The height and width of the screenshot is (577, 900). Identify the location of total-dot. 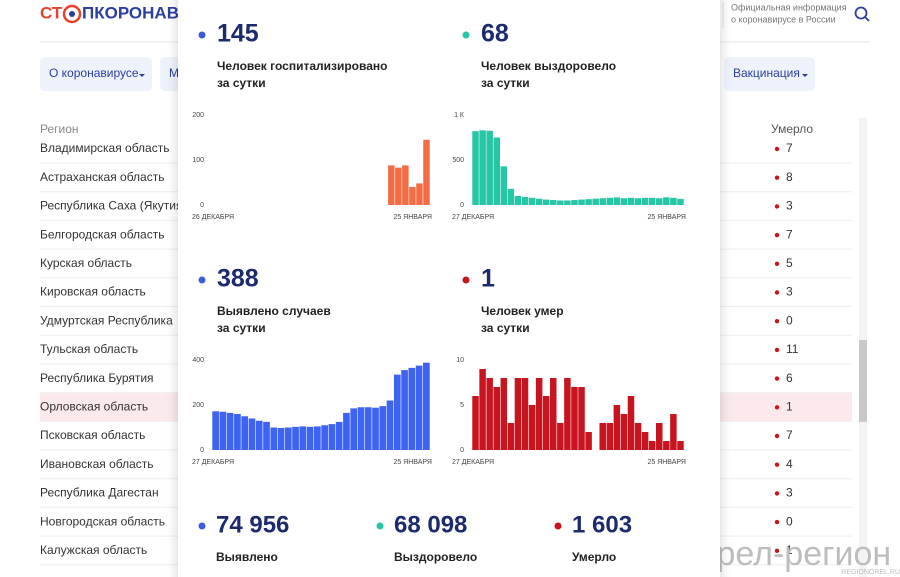
(558, 526).